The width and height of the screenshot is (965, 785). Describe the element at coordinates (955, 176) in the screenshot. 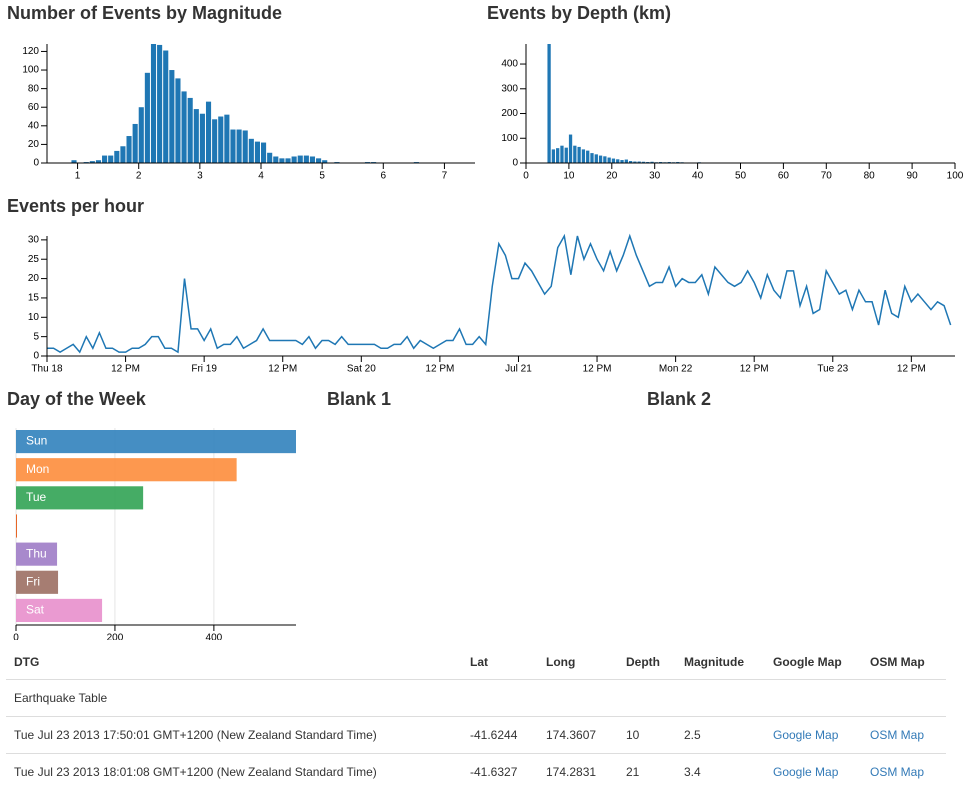

I see `x-tick-label: 100` at that location.